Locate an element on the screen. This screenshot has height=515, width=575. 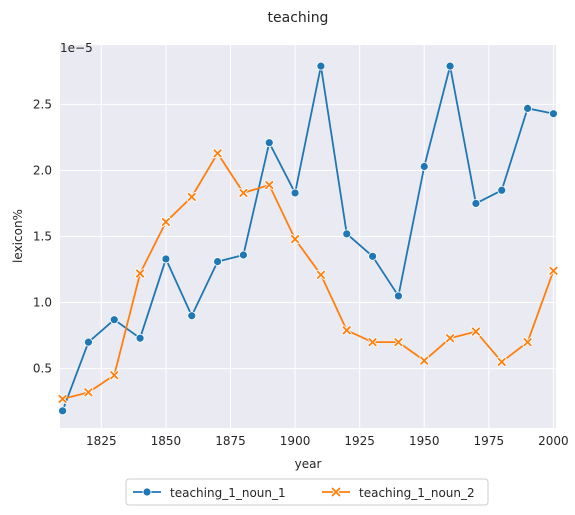
y-offset-label: 1e−5 is located at coordinates (76, 48).